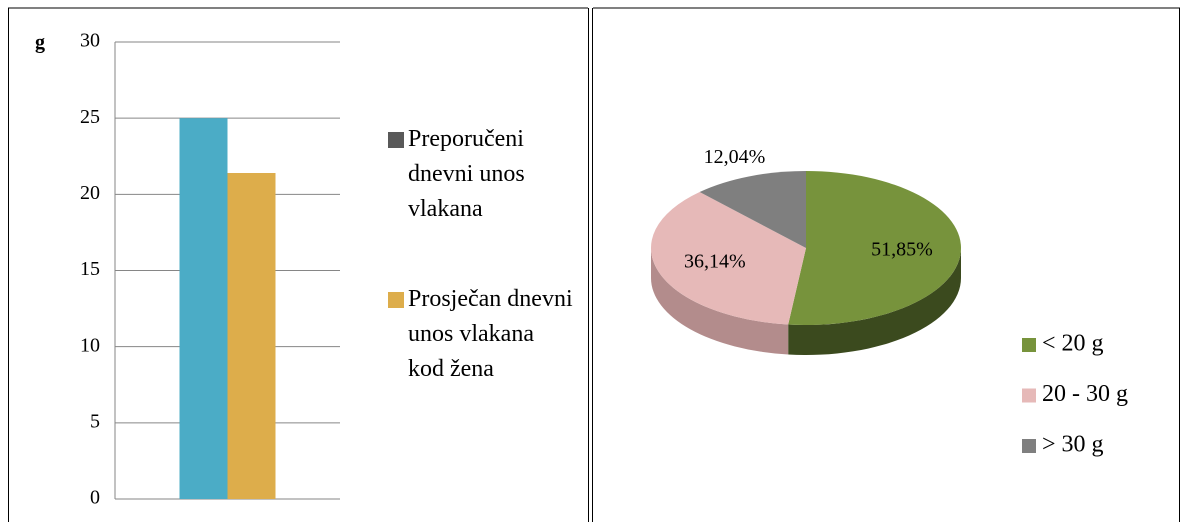  Describe the element at coordinates (1073, 344) in the screenshot. I see `legend-label: < 20 g` at that location.